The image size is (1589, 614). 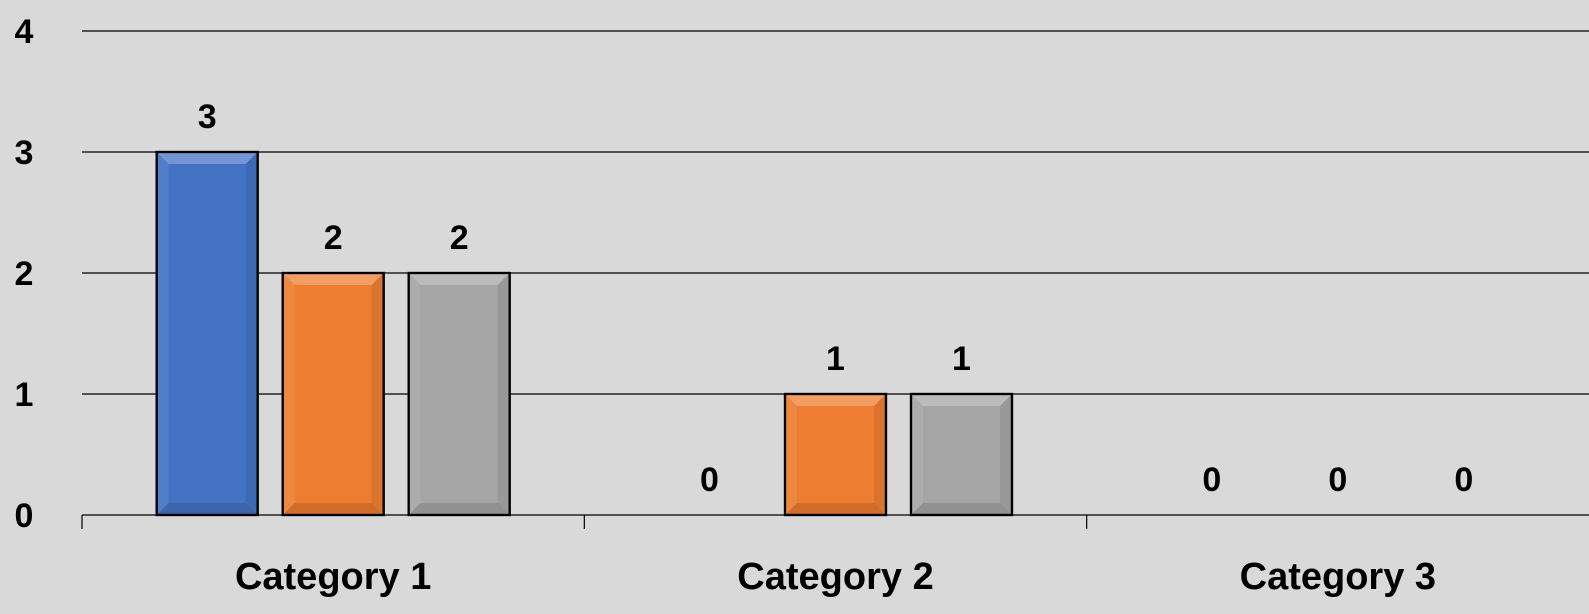 I want to click on data-label: 3, so click(x=207, y=117).